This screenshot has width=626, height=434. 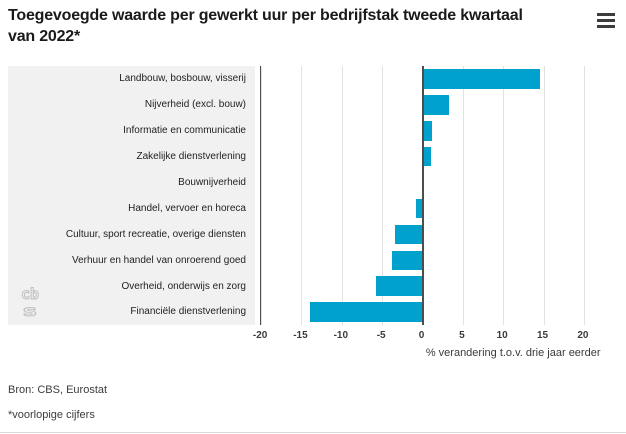 I want to click on x-tick-label: 20, so click(x=583, y=335).